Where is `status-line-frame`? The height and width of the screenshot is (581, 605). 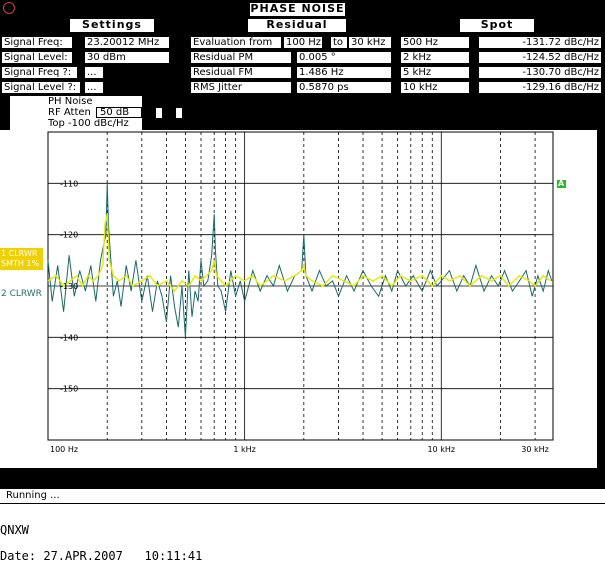 status-line-frame is located at coordinates (302, 496).